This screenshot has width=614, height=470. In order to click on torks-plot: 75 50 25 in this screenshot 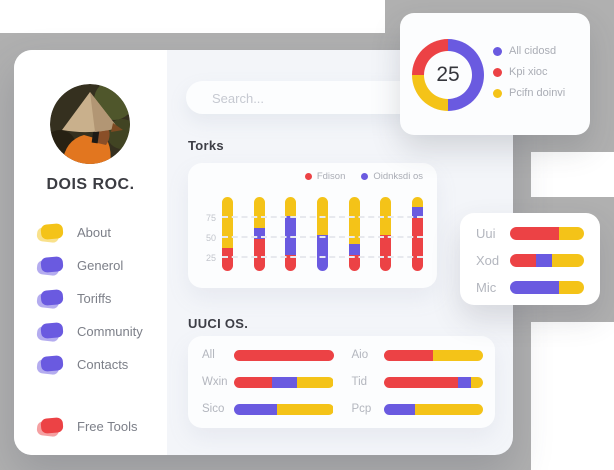, I will do `click(314, 233)`.